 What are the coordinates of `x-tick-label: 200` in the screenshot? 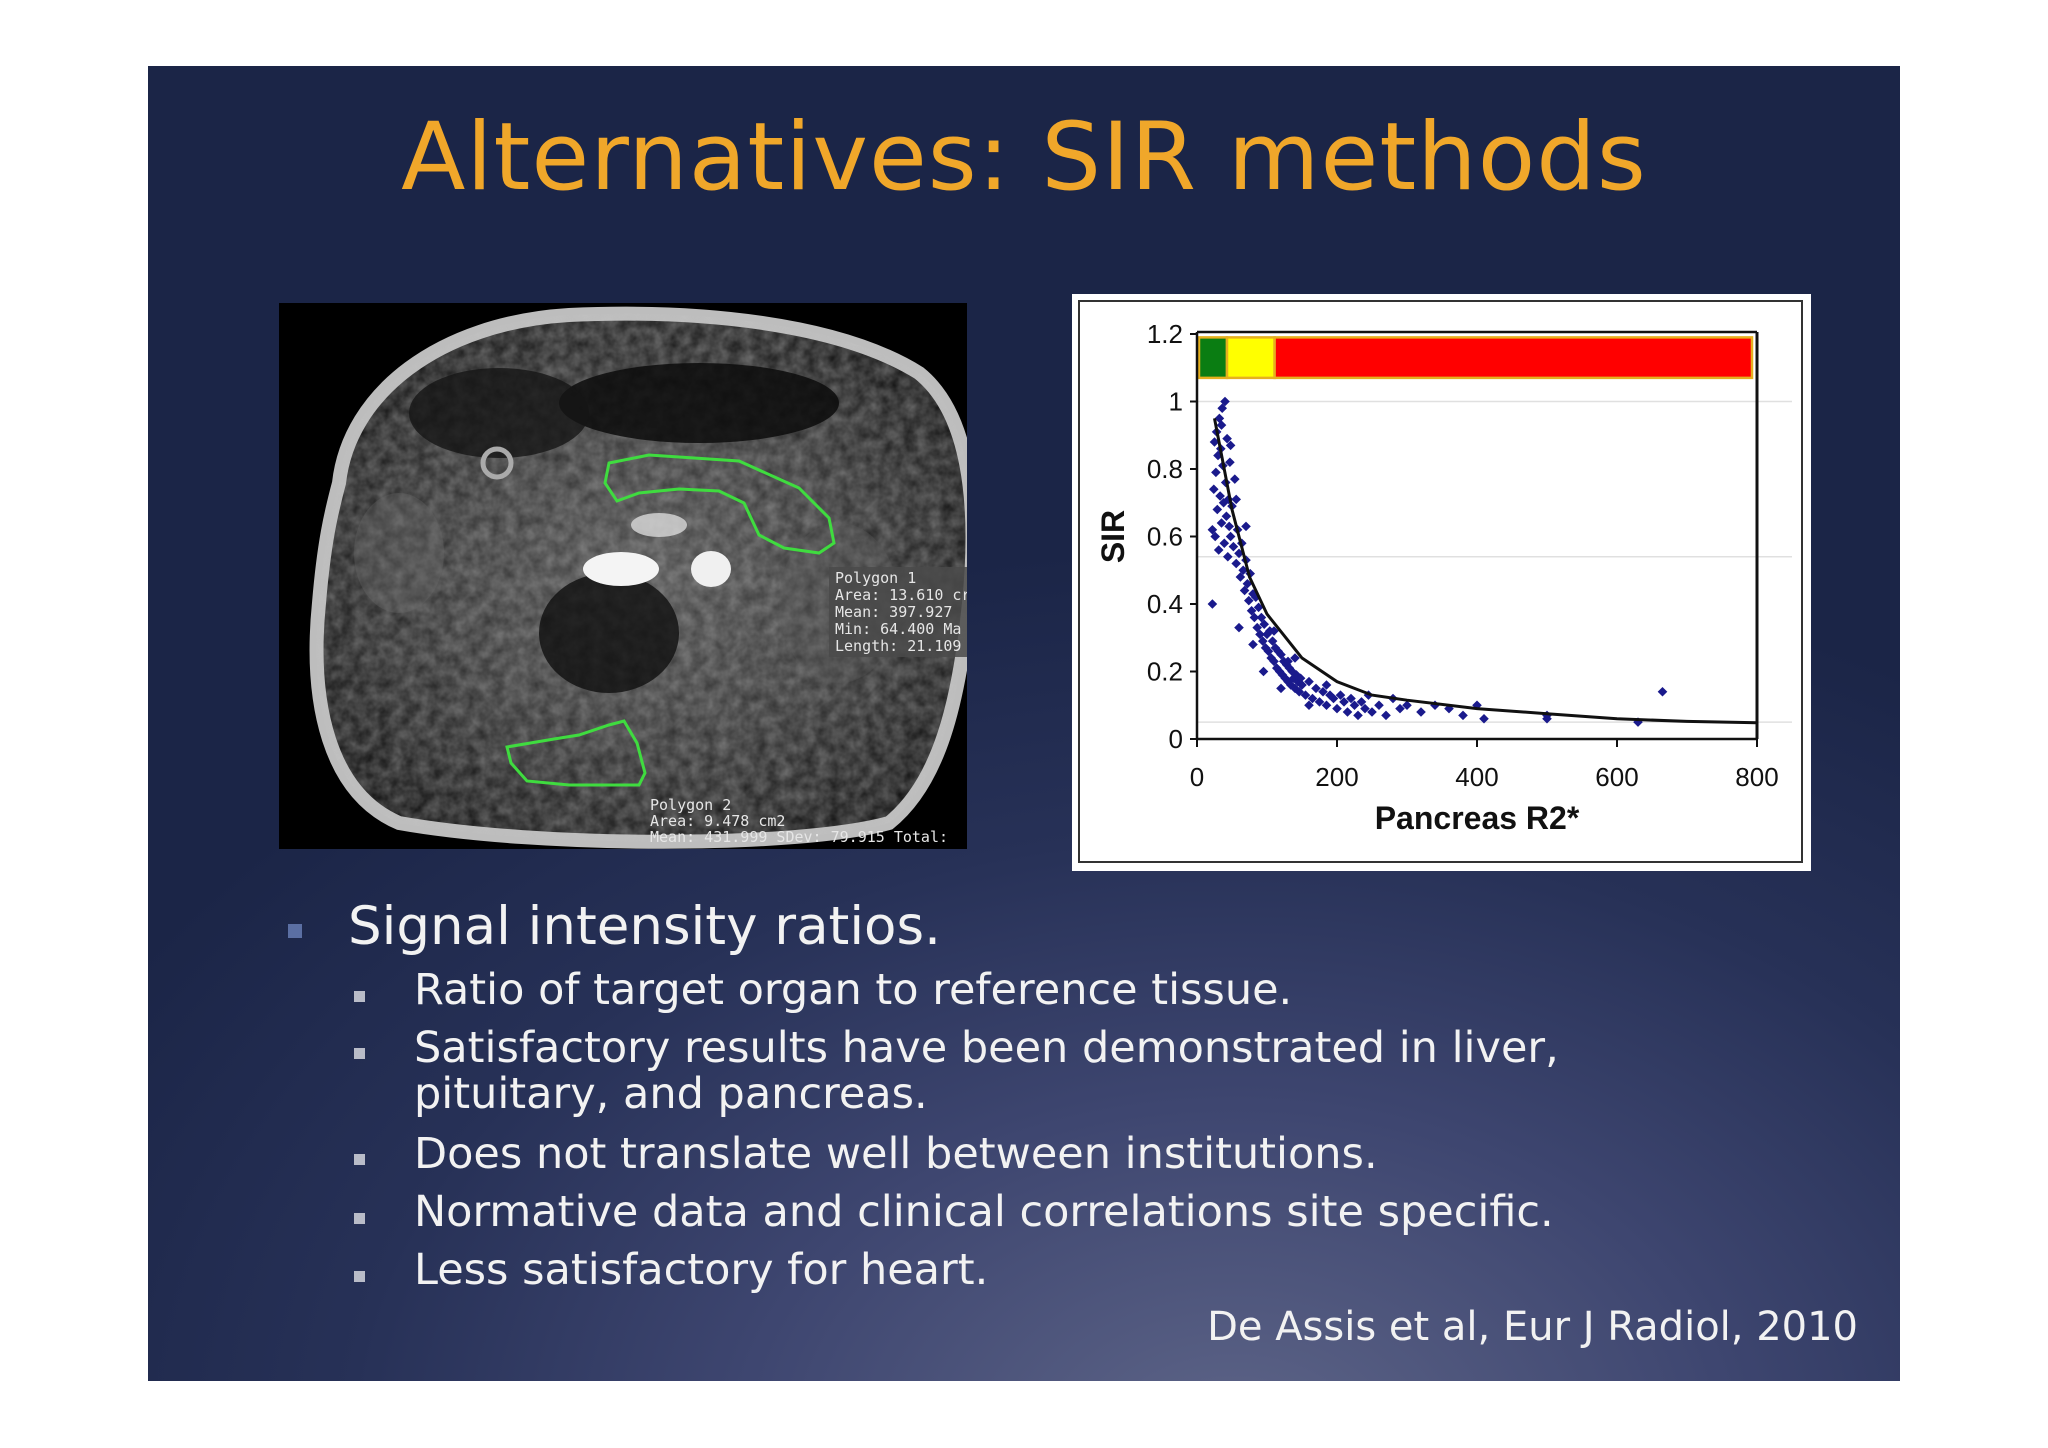 It's located at (1336, 777).